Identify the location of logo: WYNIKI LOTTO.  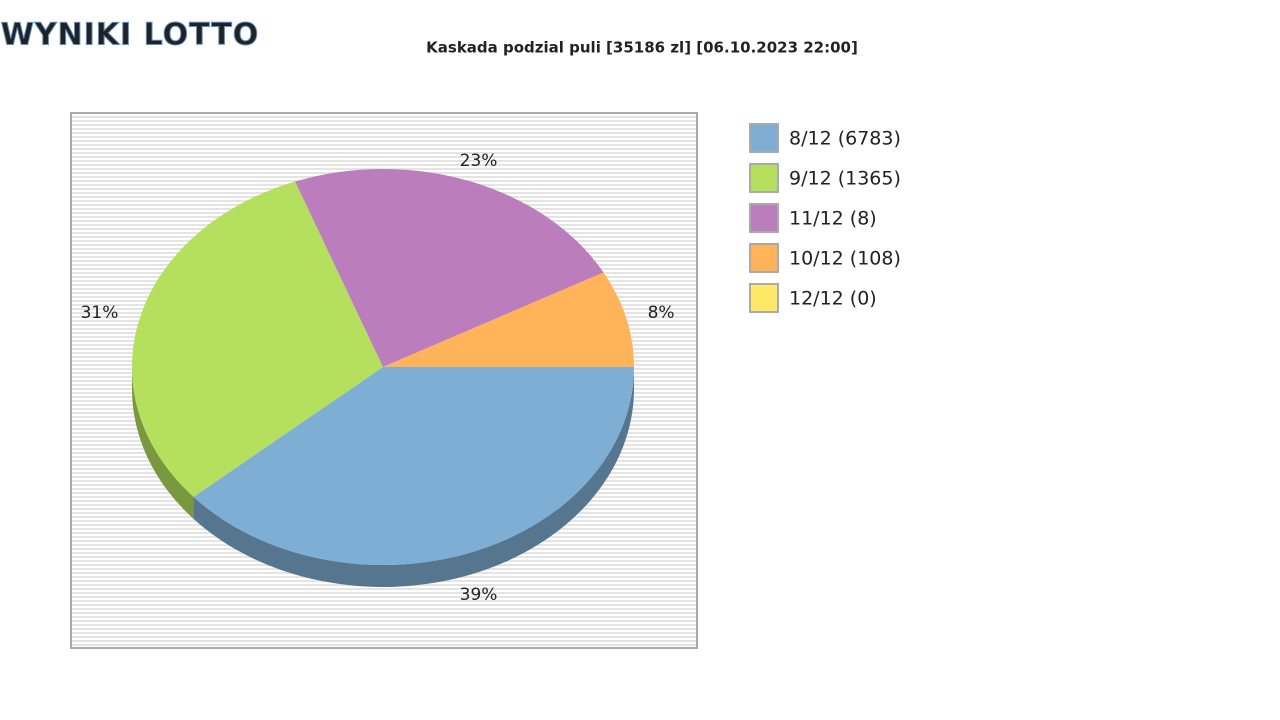
(130, 35).